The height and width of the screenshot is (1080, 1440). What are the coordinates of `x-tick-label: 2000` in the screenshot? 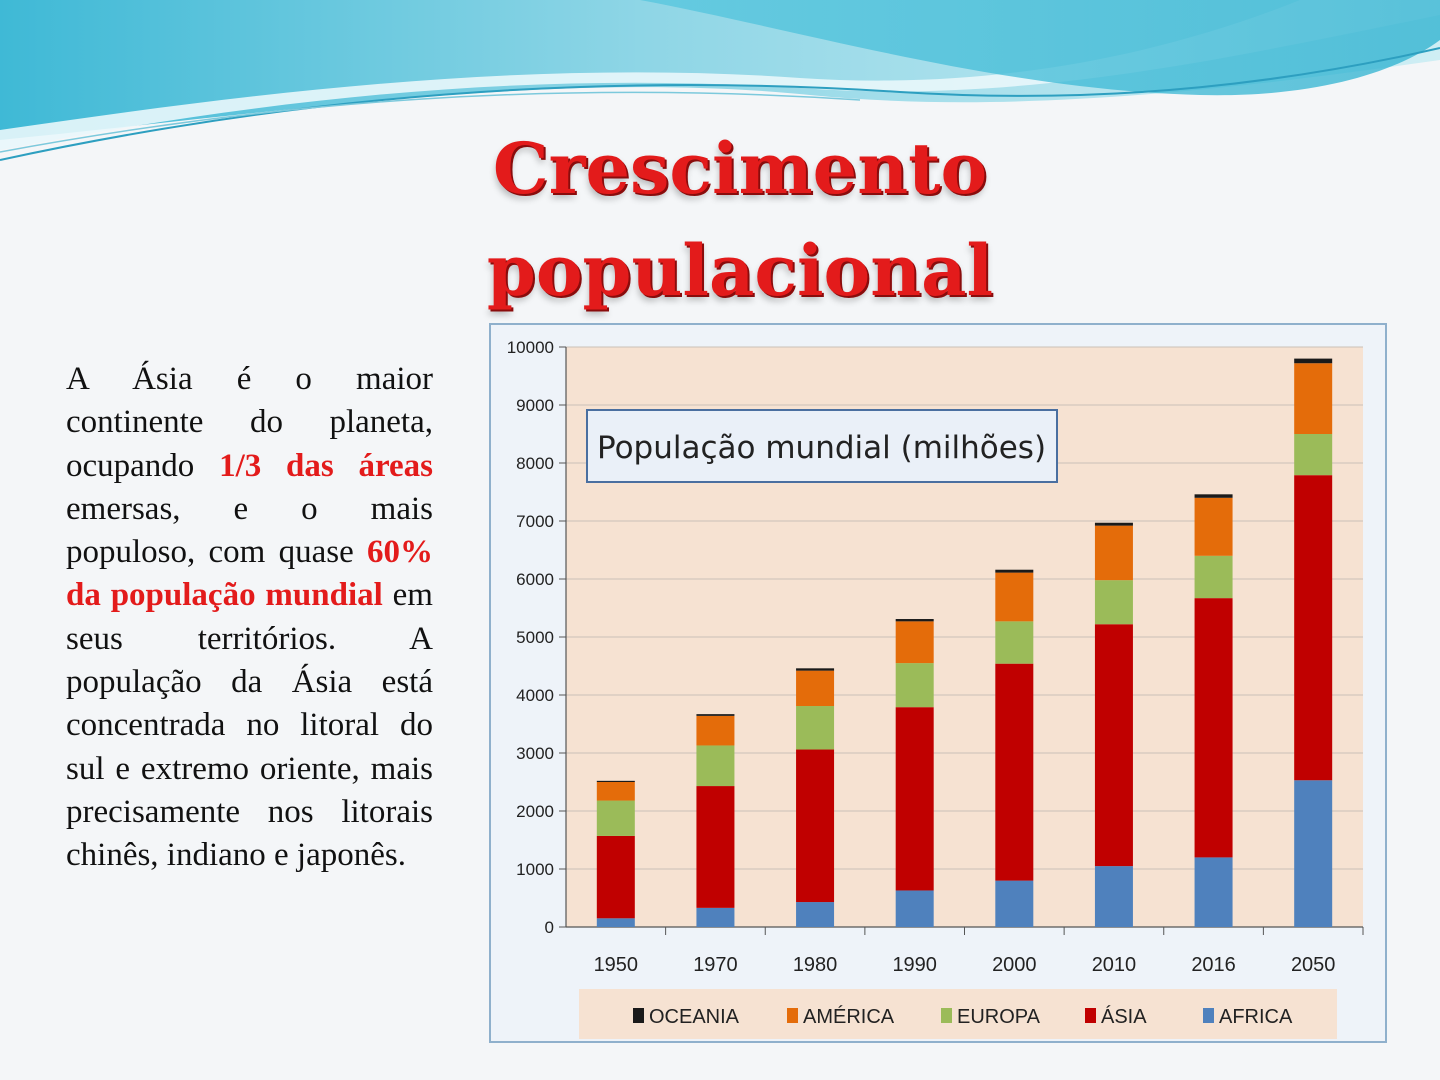 It's located at (1014, 965).